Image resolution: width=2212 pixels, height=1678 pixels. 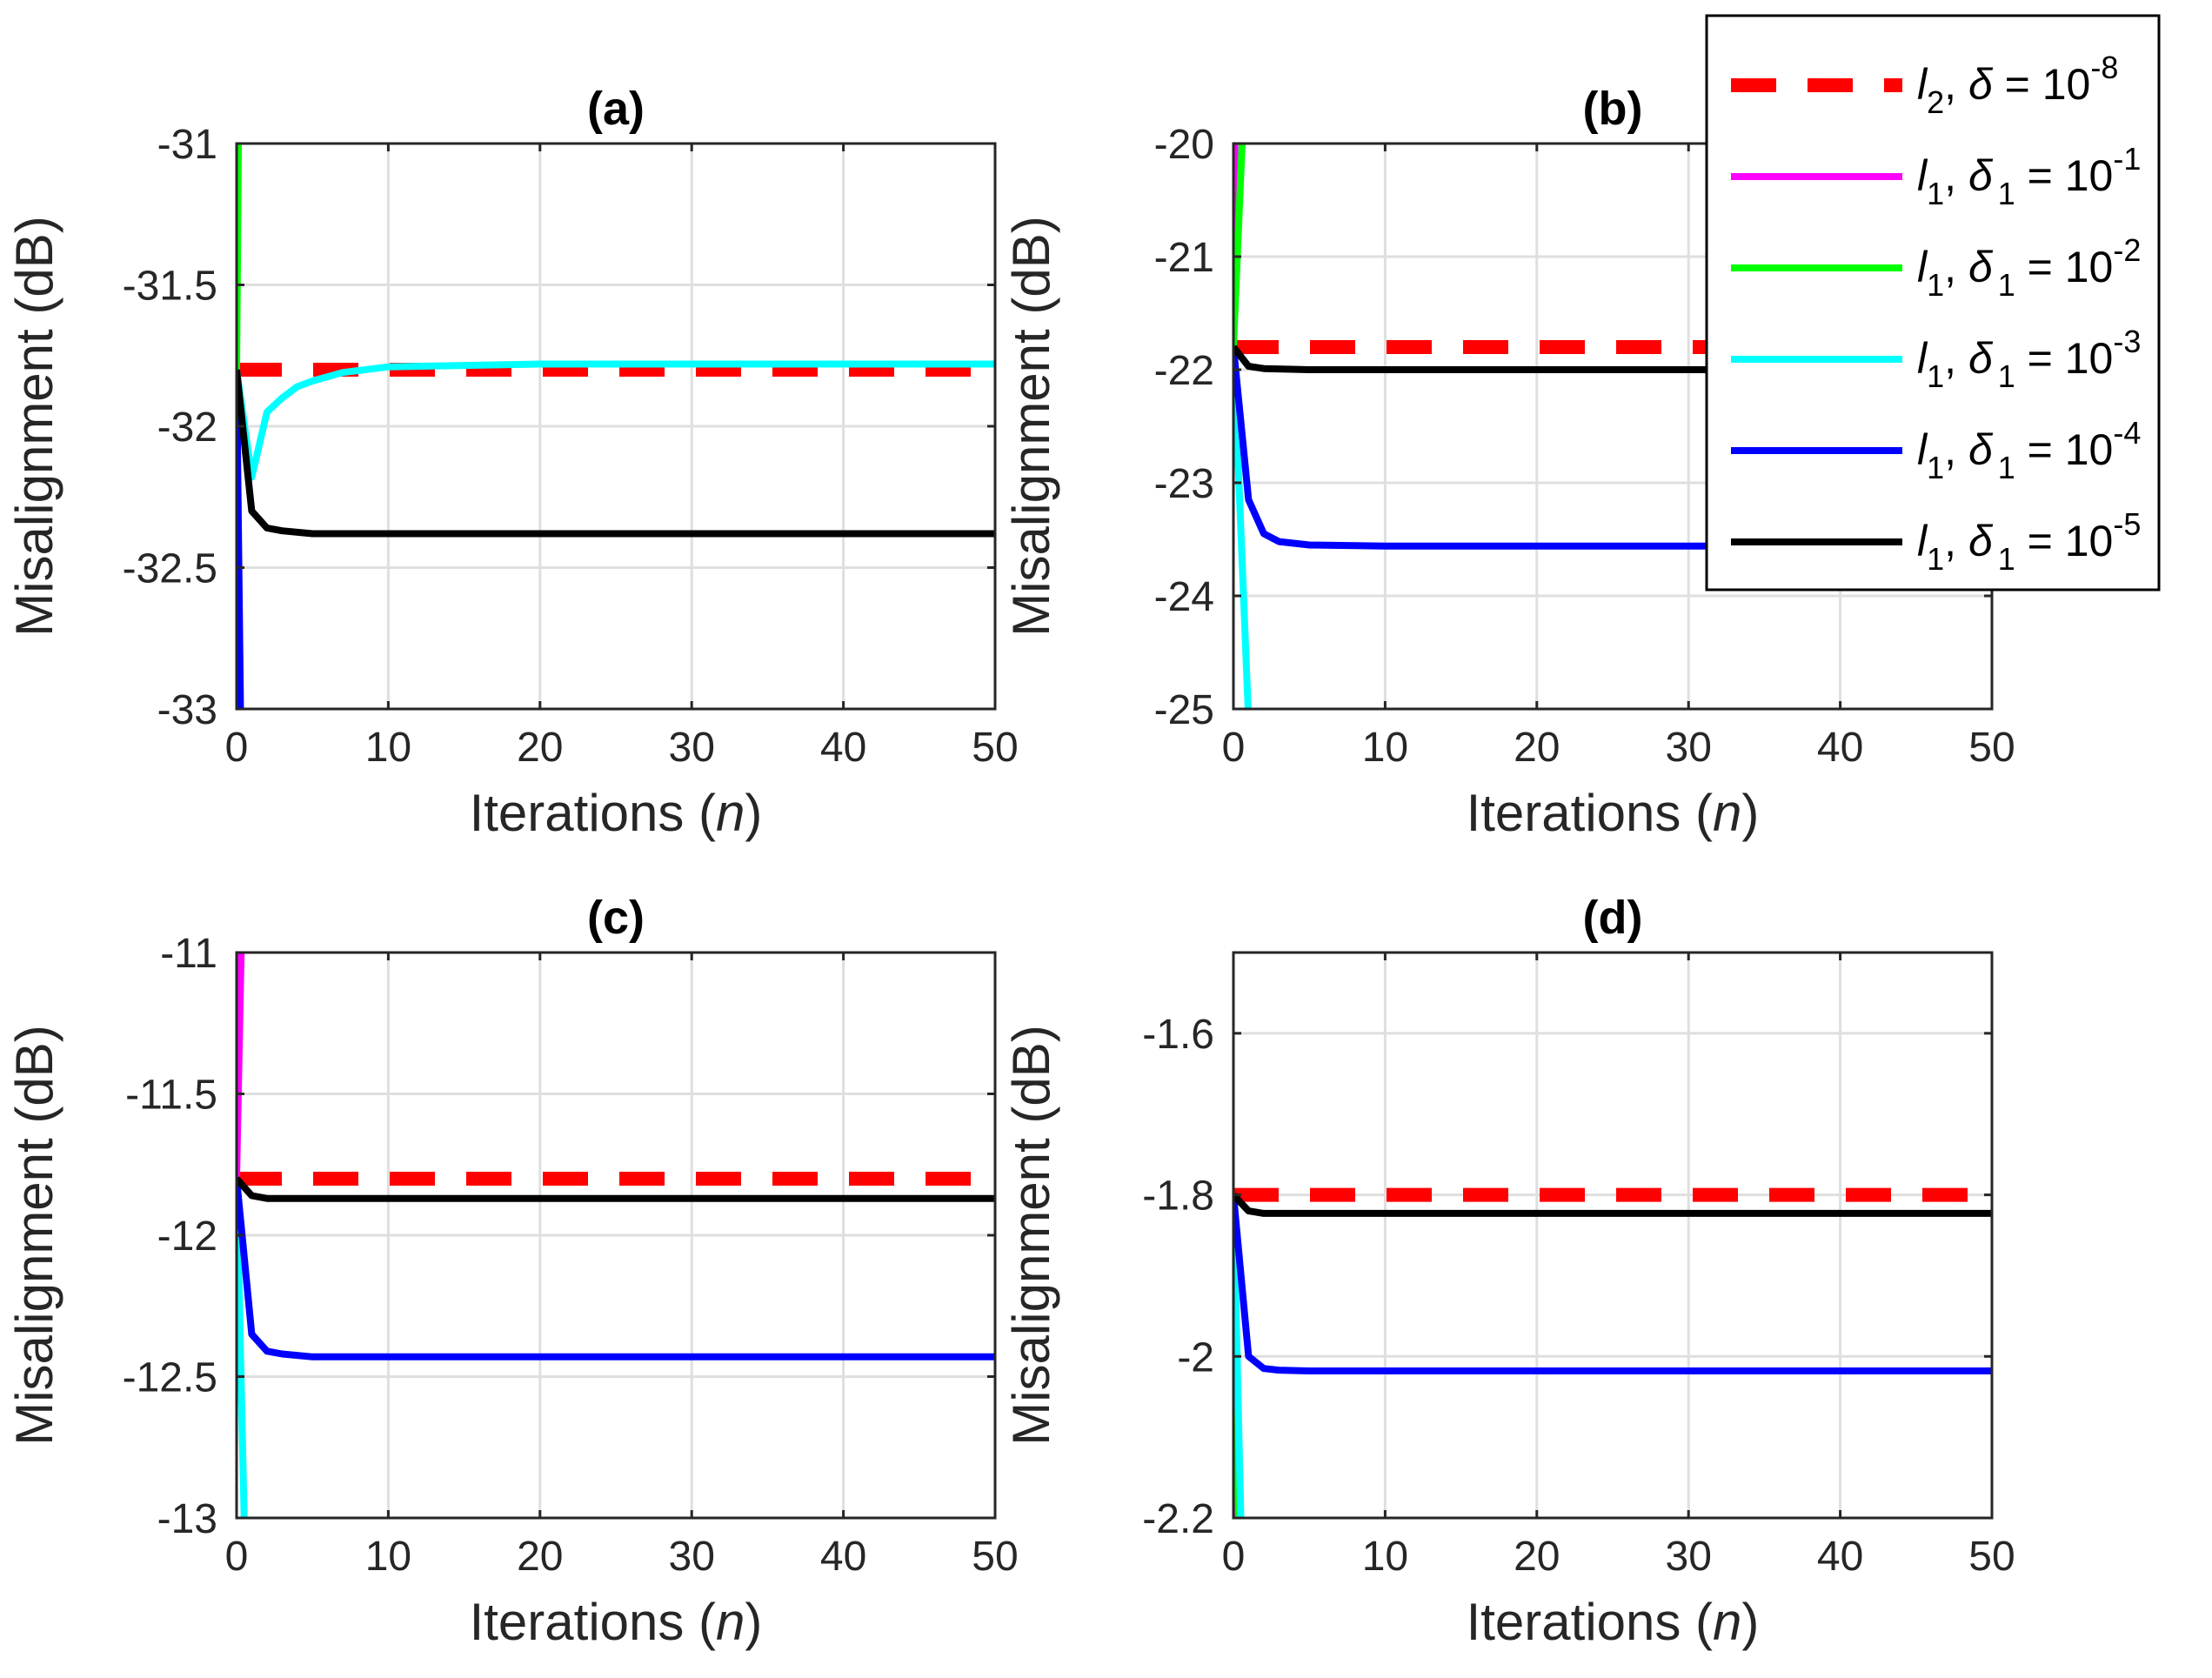 I want to click on panel-title: (b), so click(x=1613, y=109).